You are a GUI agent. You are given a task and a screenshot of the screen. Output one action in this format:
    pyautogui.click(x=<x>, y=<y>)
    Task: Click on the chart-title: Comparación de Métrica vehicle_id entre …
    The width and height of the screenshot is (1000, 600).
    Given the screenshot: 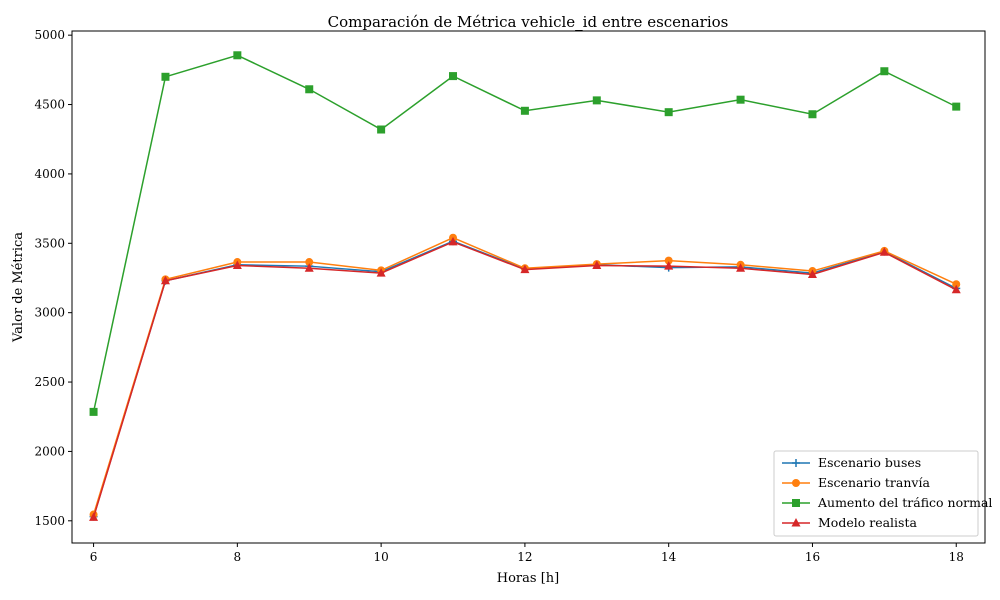 What is the action you would take?
    pyautogui.click(x=528, y=22)
    